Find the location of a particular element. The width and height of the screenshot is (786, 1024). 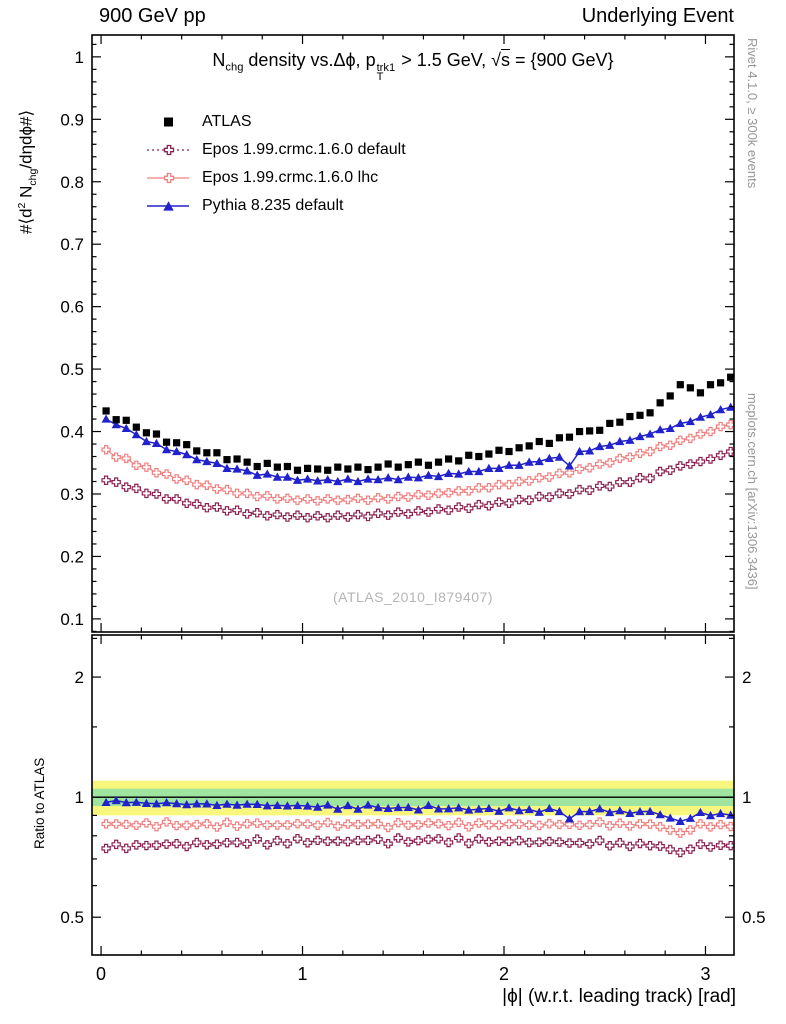

x-axis-label: |ϕ| (w.r.t. leading track) [rad] is located at coordinates (619, 996).